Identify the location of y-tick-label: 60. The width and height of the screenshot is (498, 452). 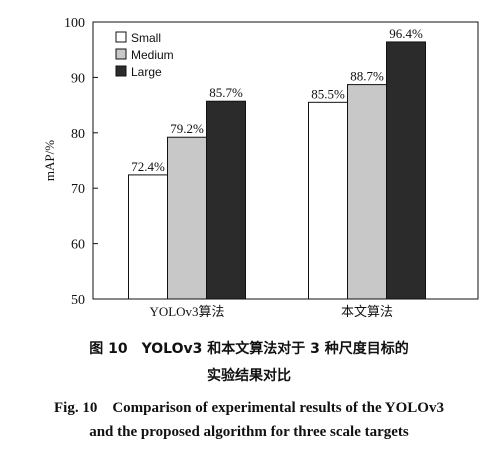
(78, 245).